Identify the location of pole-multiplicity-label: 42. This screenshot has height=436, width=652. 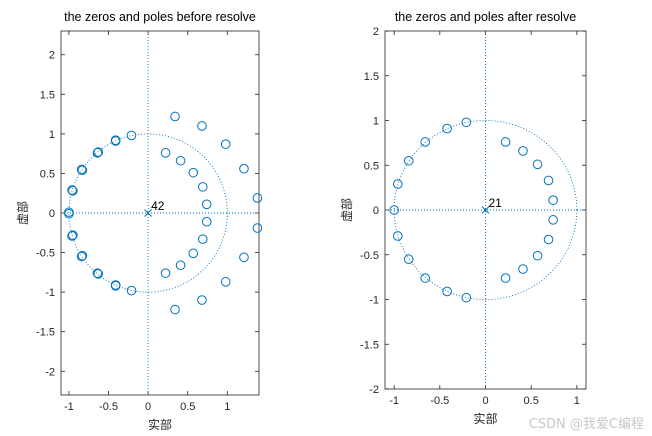
(158, 206).